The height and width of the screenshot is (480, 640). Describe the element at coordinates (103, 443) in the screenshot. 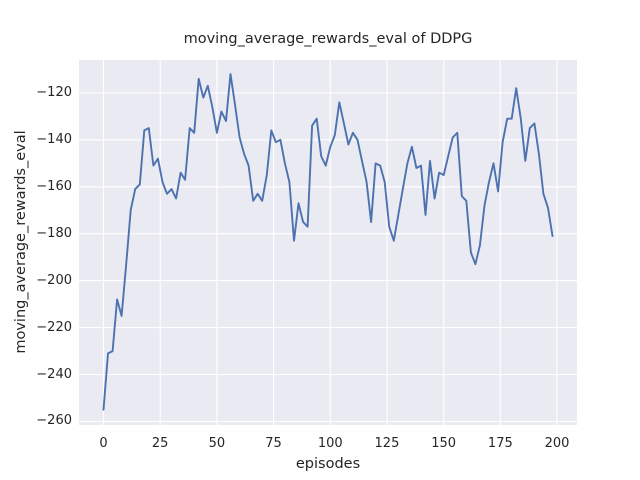

I see `x-tick-label: 0` at that location.